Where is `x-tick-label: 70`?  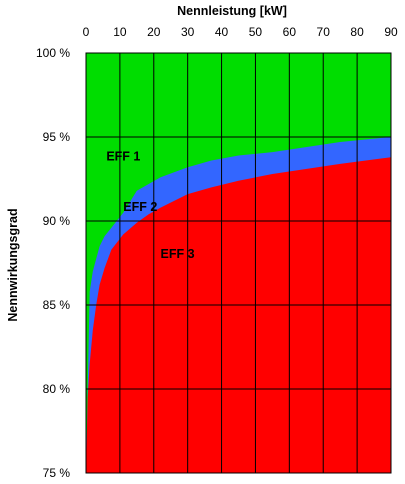
x-tick-label: 70 is located at coordinates (324, 32).